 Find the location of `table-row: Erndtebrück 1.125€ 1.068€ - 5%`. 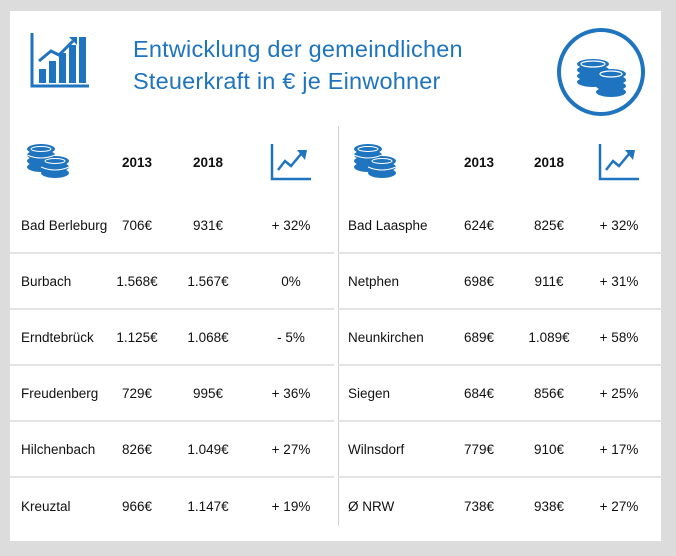

table-row: Erndtebrück 1.125€ 1.068€ - 5% is located at coordinates (172, 338).